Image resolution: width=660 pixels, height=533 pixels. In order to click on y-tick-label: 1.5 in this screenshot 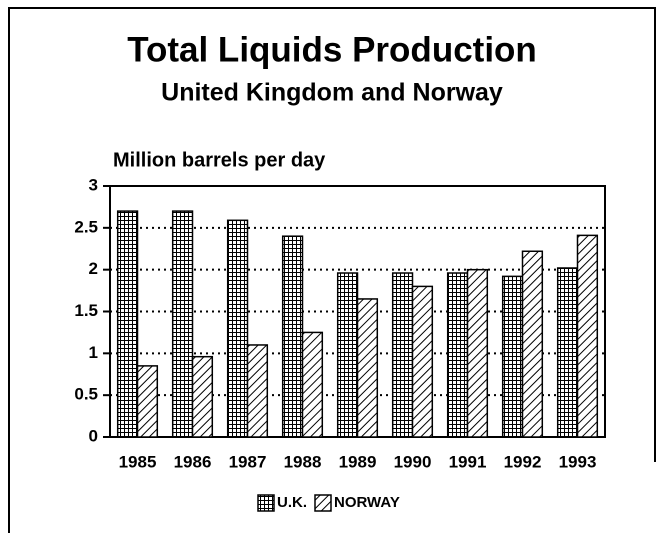, I will do `click(86, 310)`.